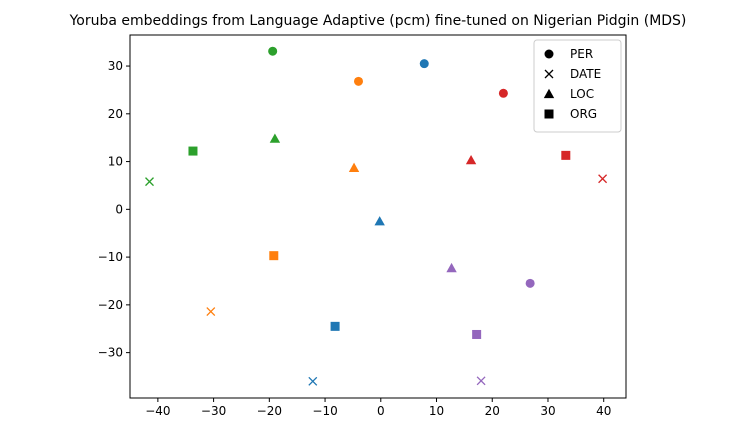 This screenshot has height=433, width=753. I want to click on x-tick-label: 40, so click(603, 411).